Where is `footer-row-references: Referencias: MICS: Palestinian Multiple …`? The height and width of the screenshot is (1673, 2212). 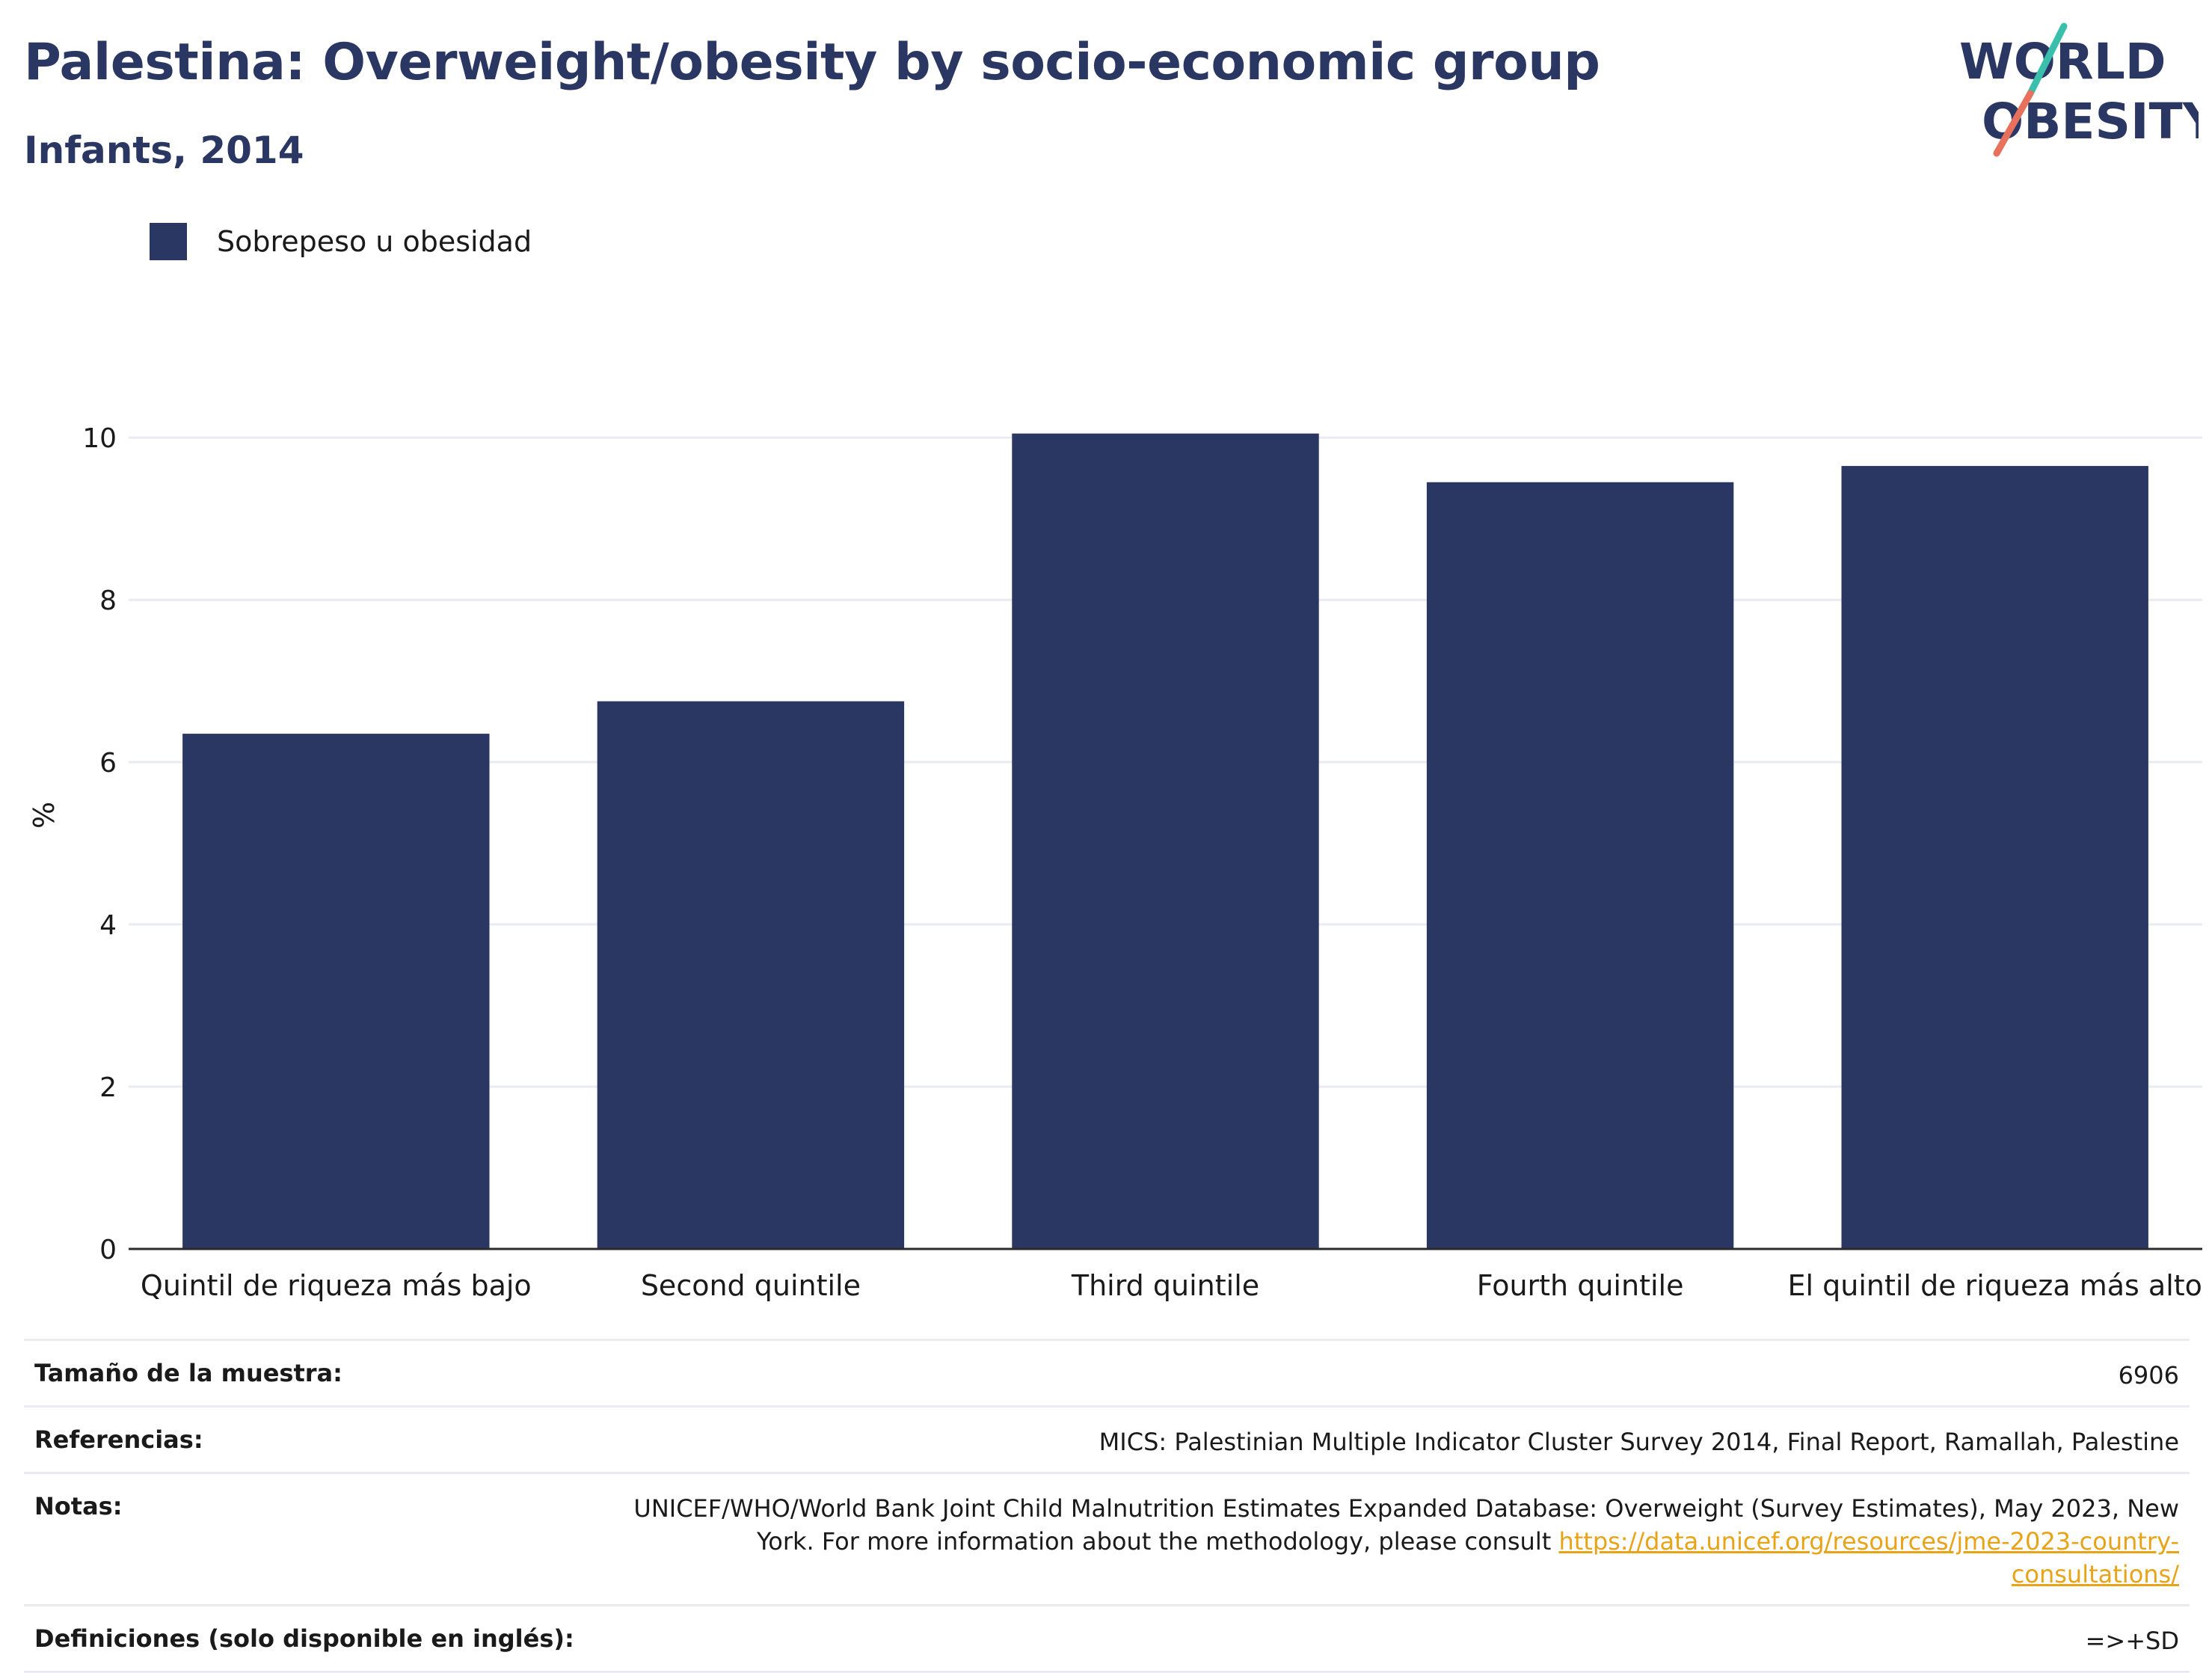
footer-row-references: Referencias: MICS: Palestinian Multiple … is located at coordinates (1107, 1438).